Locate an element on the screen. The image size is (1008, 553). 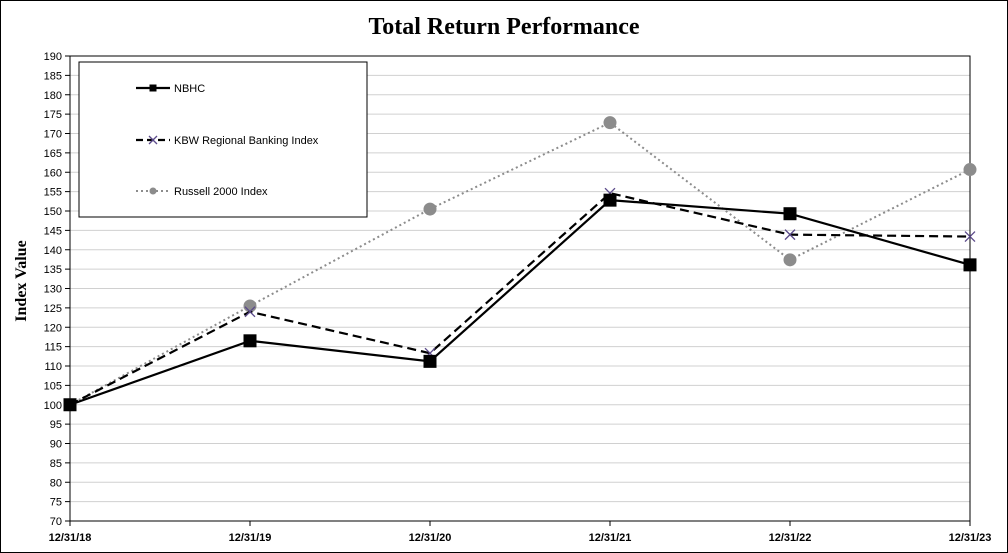
y-tick-label: 120 is located at coordinates (53, 328).